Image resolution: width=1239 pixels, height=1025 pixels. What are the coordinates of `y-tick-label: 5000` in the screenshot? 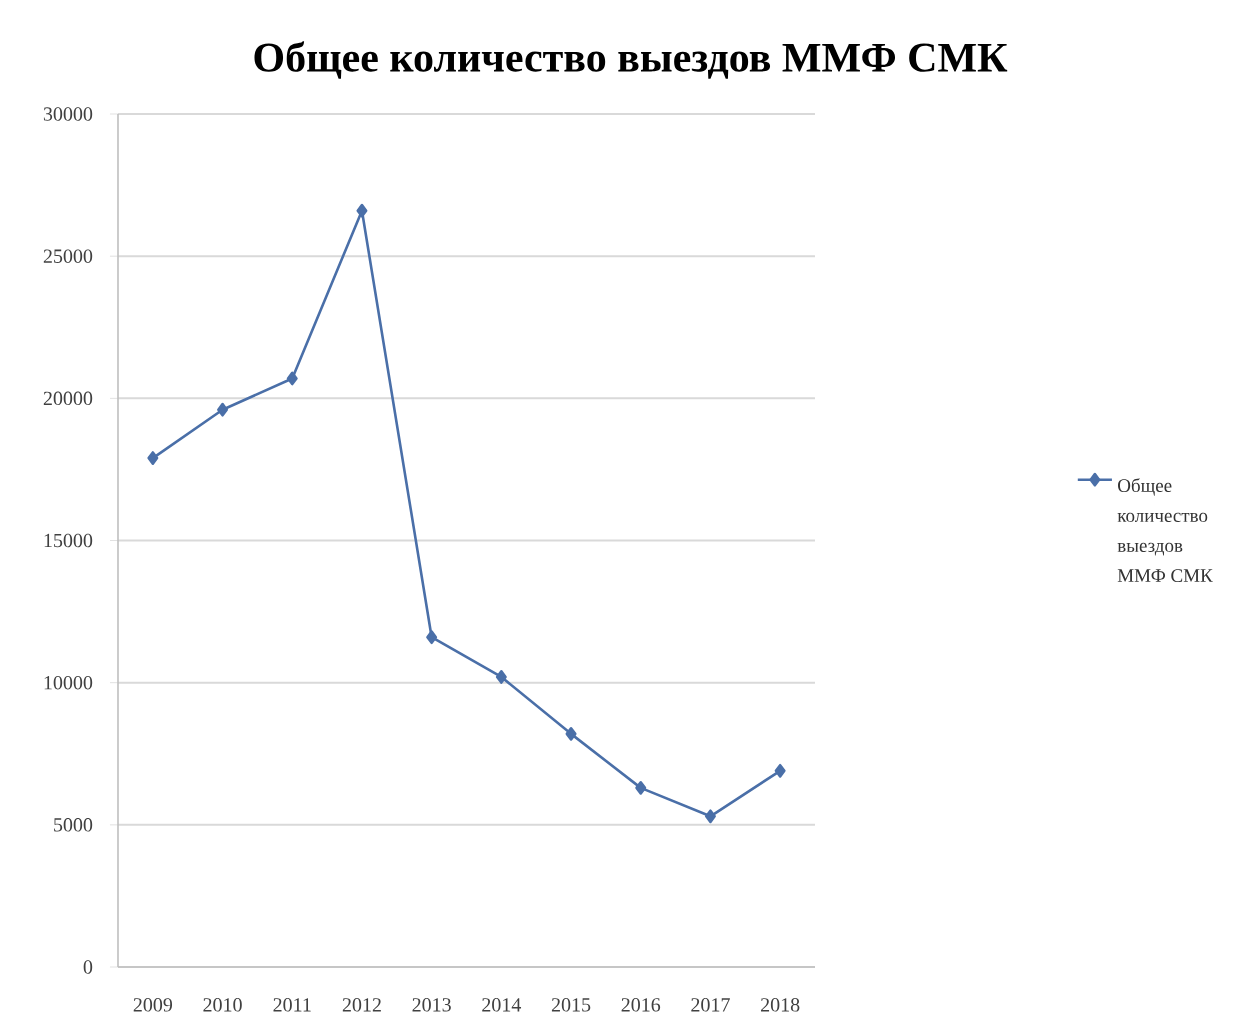 It's located at (73, 825).